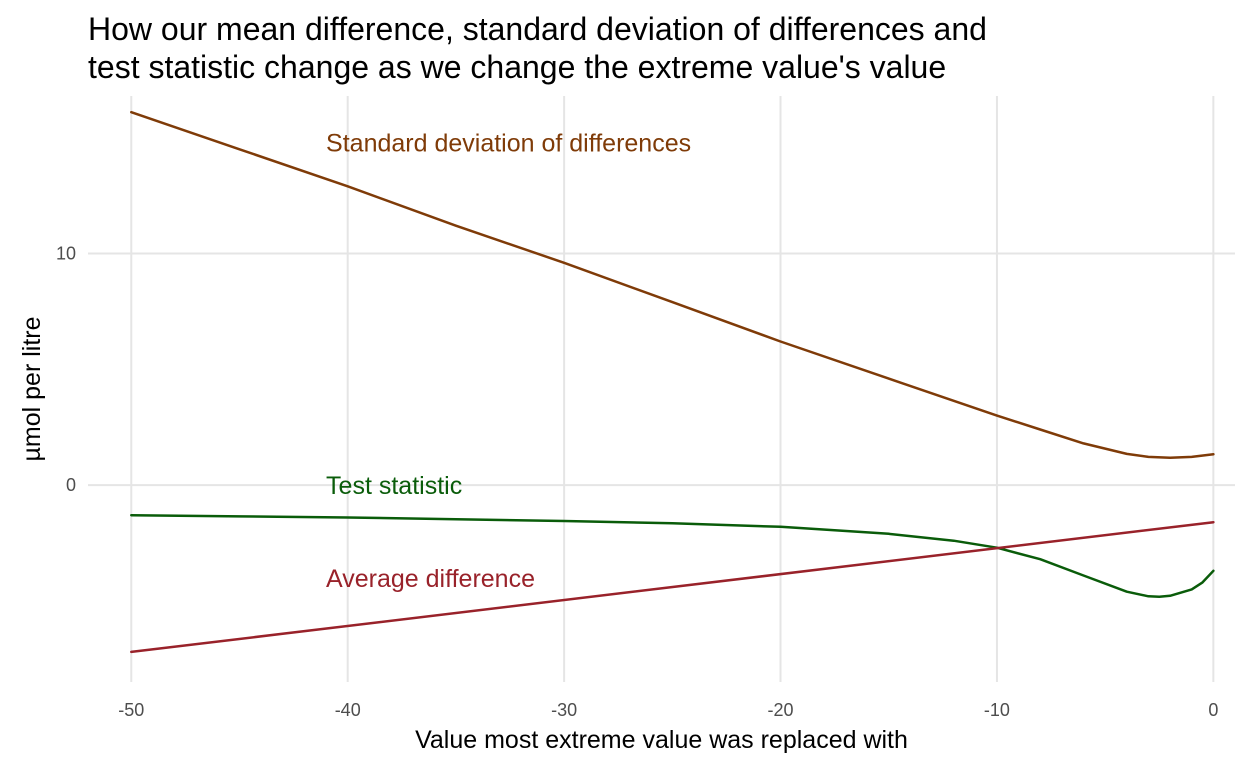 This screenshot has width=1248, height=768. What do you see at coordinates (394, 486) in the screenshot?
I see `annotation-test-statistic: Test statistic` at bounding box center [394, 486].